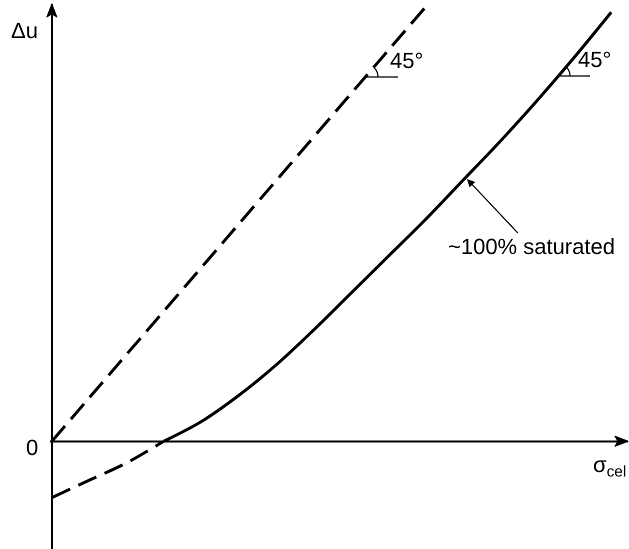 Image resolution: width=629 pixels, height=549 pixels. Describe the element at coordinates (32, 447) in the screenshot. I see `text: 0` at that location.